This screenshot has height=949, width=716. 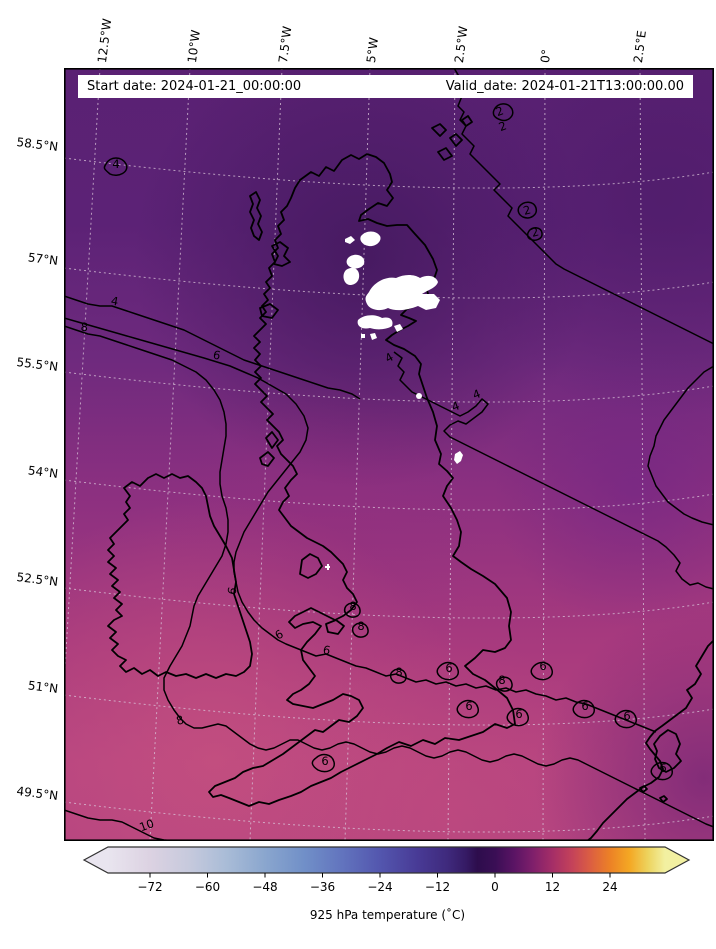 I want to click on coast-hebrides, so click(x=256, y=216).